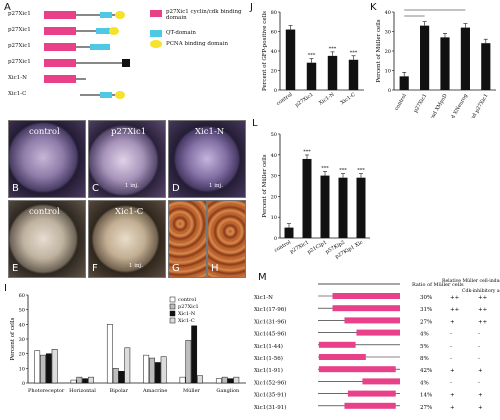 Image resolution: width=500 pixels, height=420 pixels. I want to click on cdk-domain, so click(60, 15).